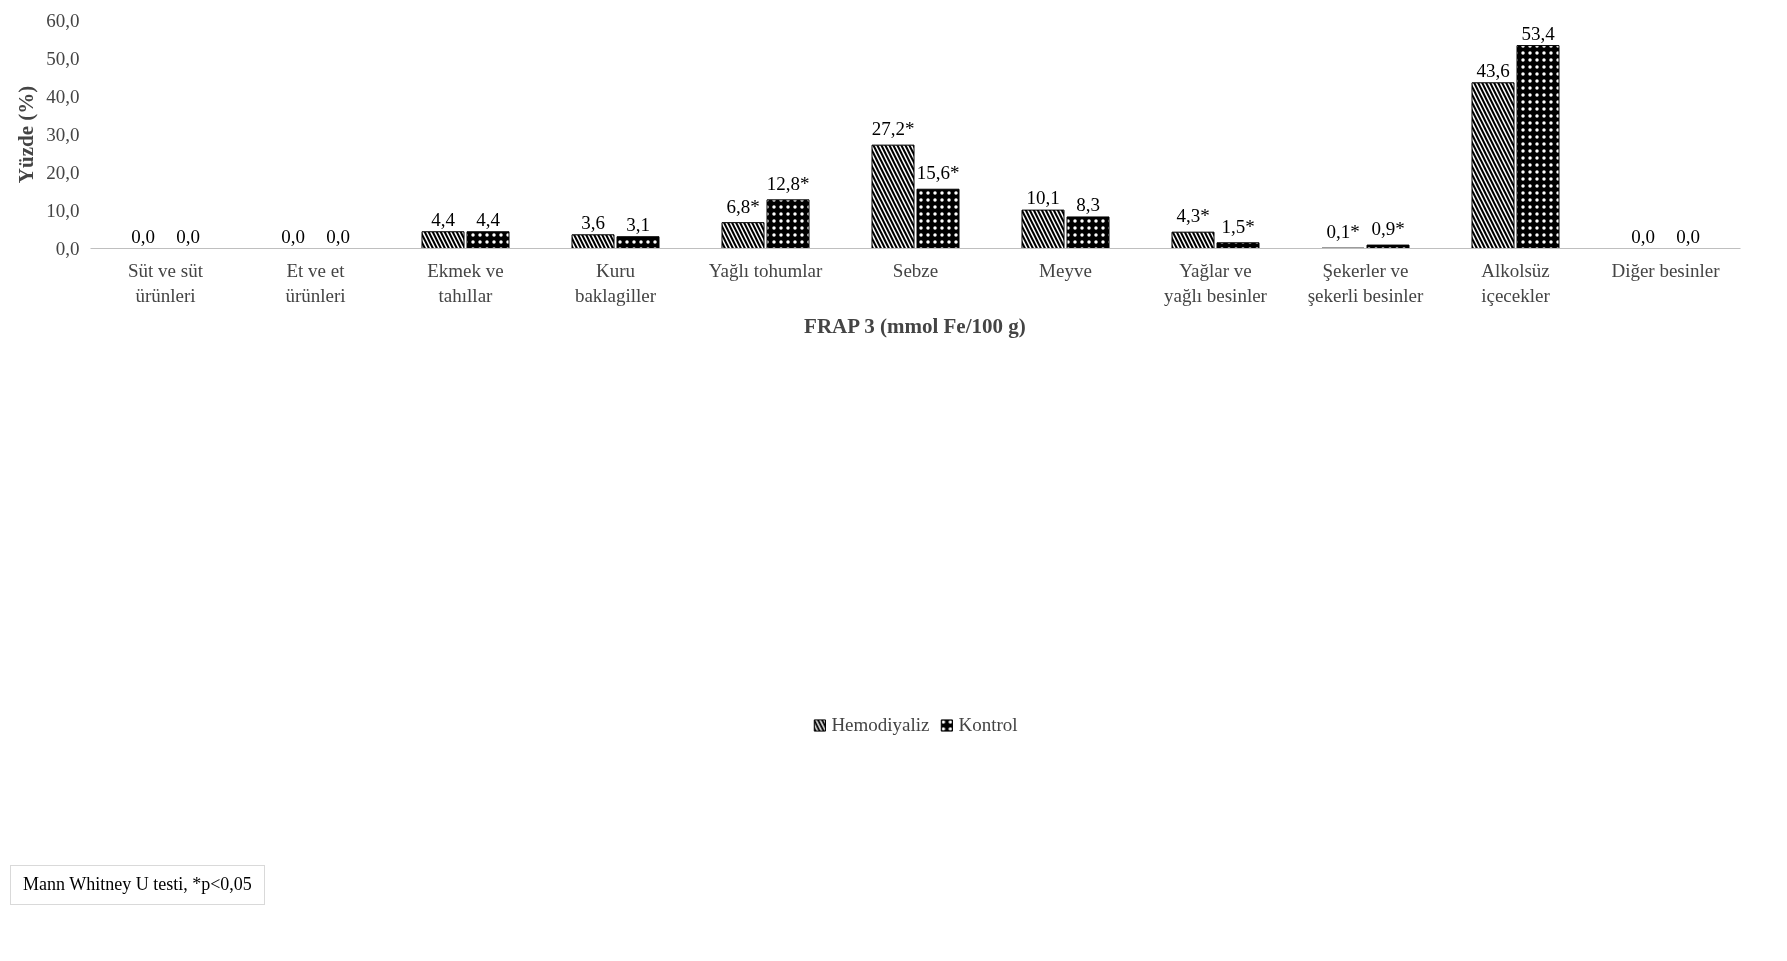 The image size is (1787, 961). What do you see at coordinates (1088, 204) in the screenshot?
I see `data-label: 8,3` at bounding box center [1088, 204].